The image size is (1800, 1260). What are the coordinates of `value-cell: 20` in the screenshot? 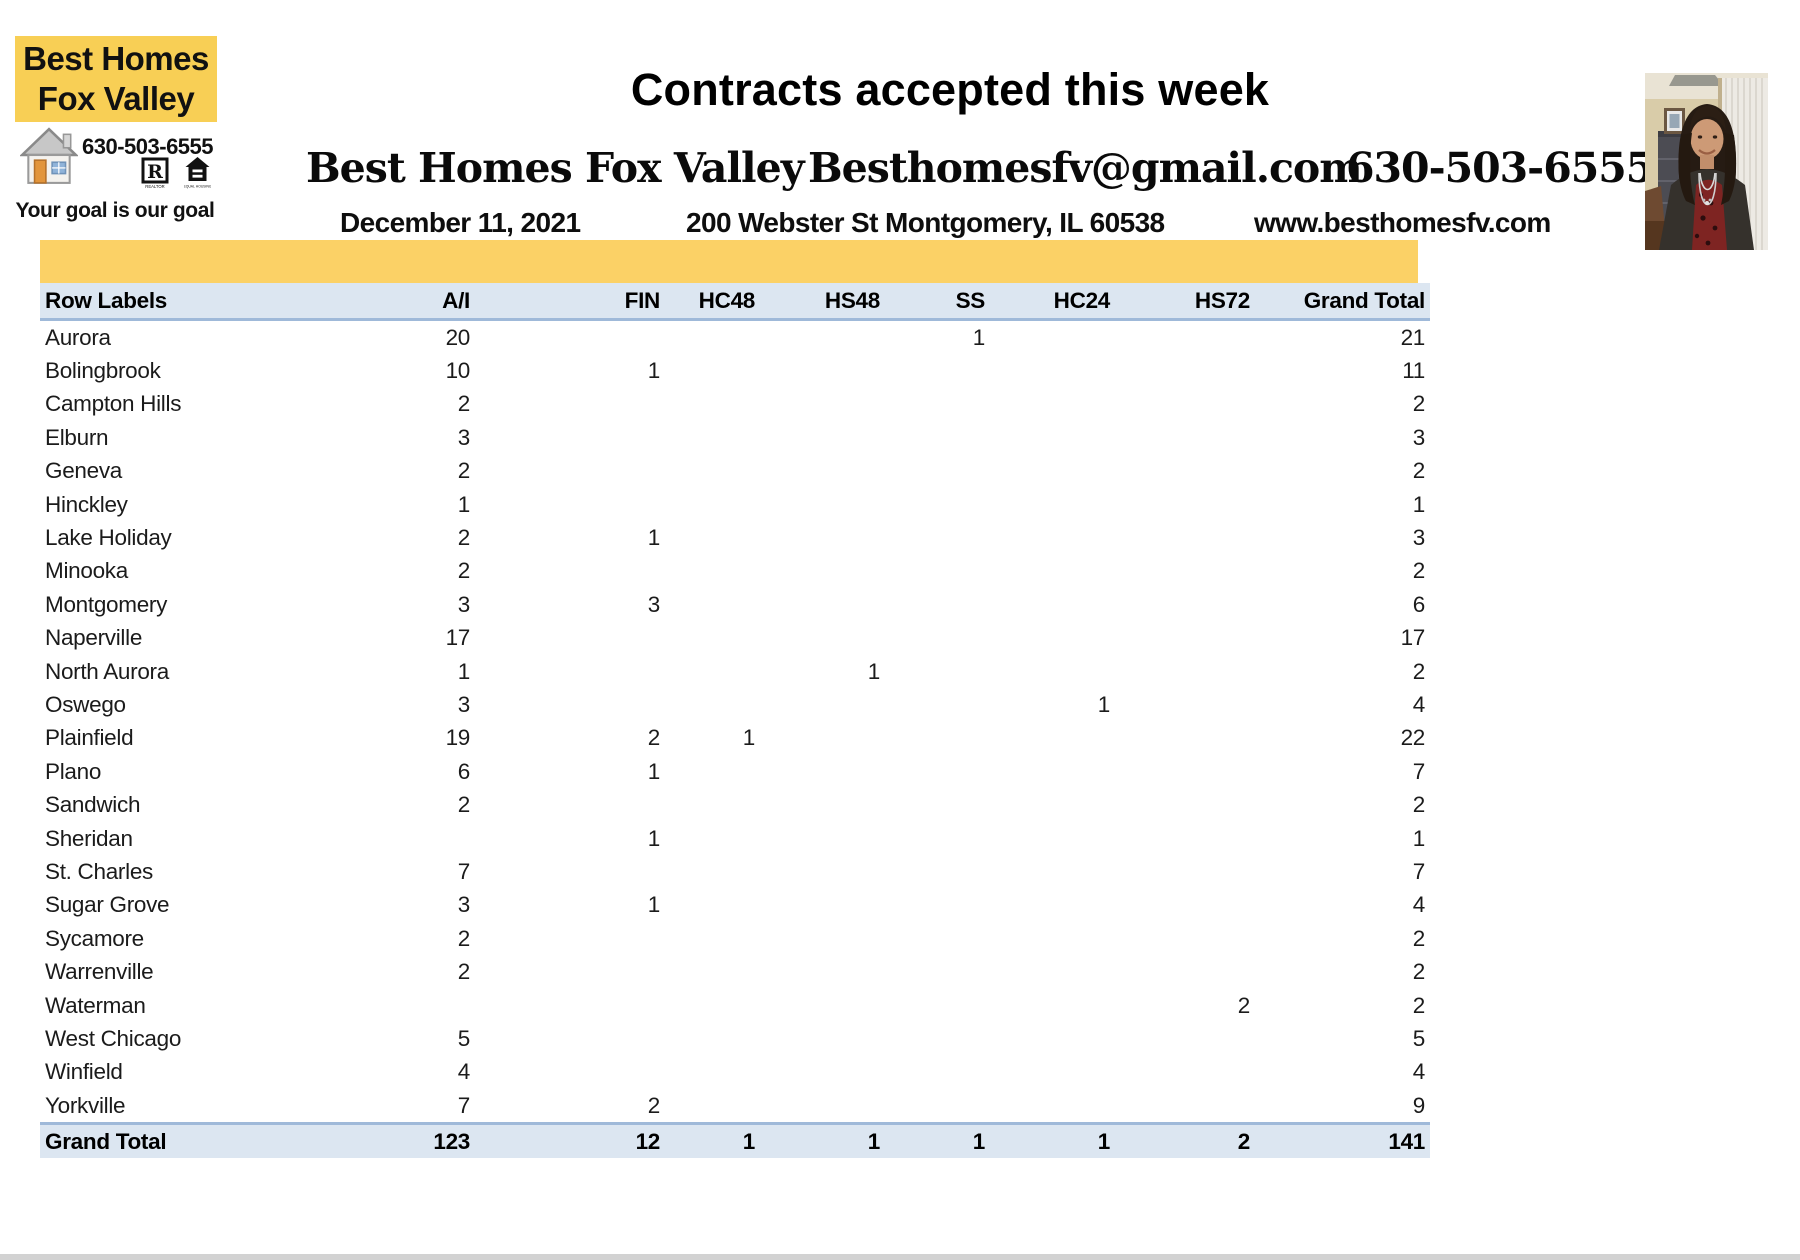 It's located at (458, 337).